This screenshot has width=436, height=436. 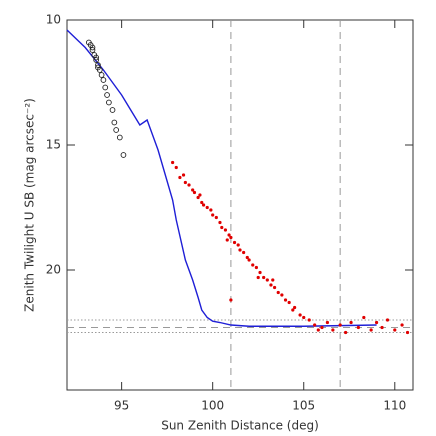 I want to click on y-tick-label: 20, so click(x=53, y=270).